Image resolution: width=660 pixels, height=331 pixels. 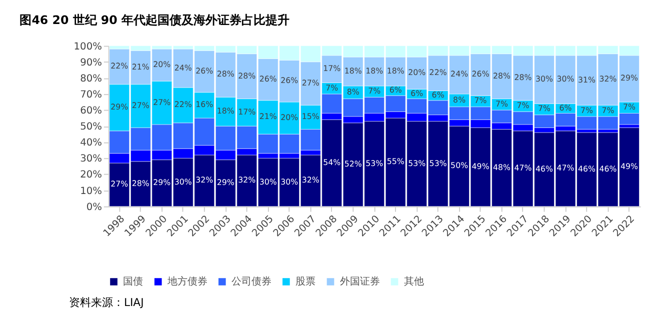 What do you see at coordinates (91, 110) in the screenshot?
I see `y-tick-label: 60%` at bounding box center [91, 110].